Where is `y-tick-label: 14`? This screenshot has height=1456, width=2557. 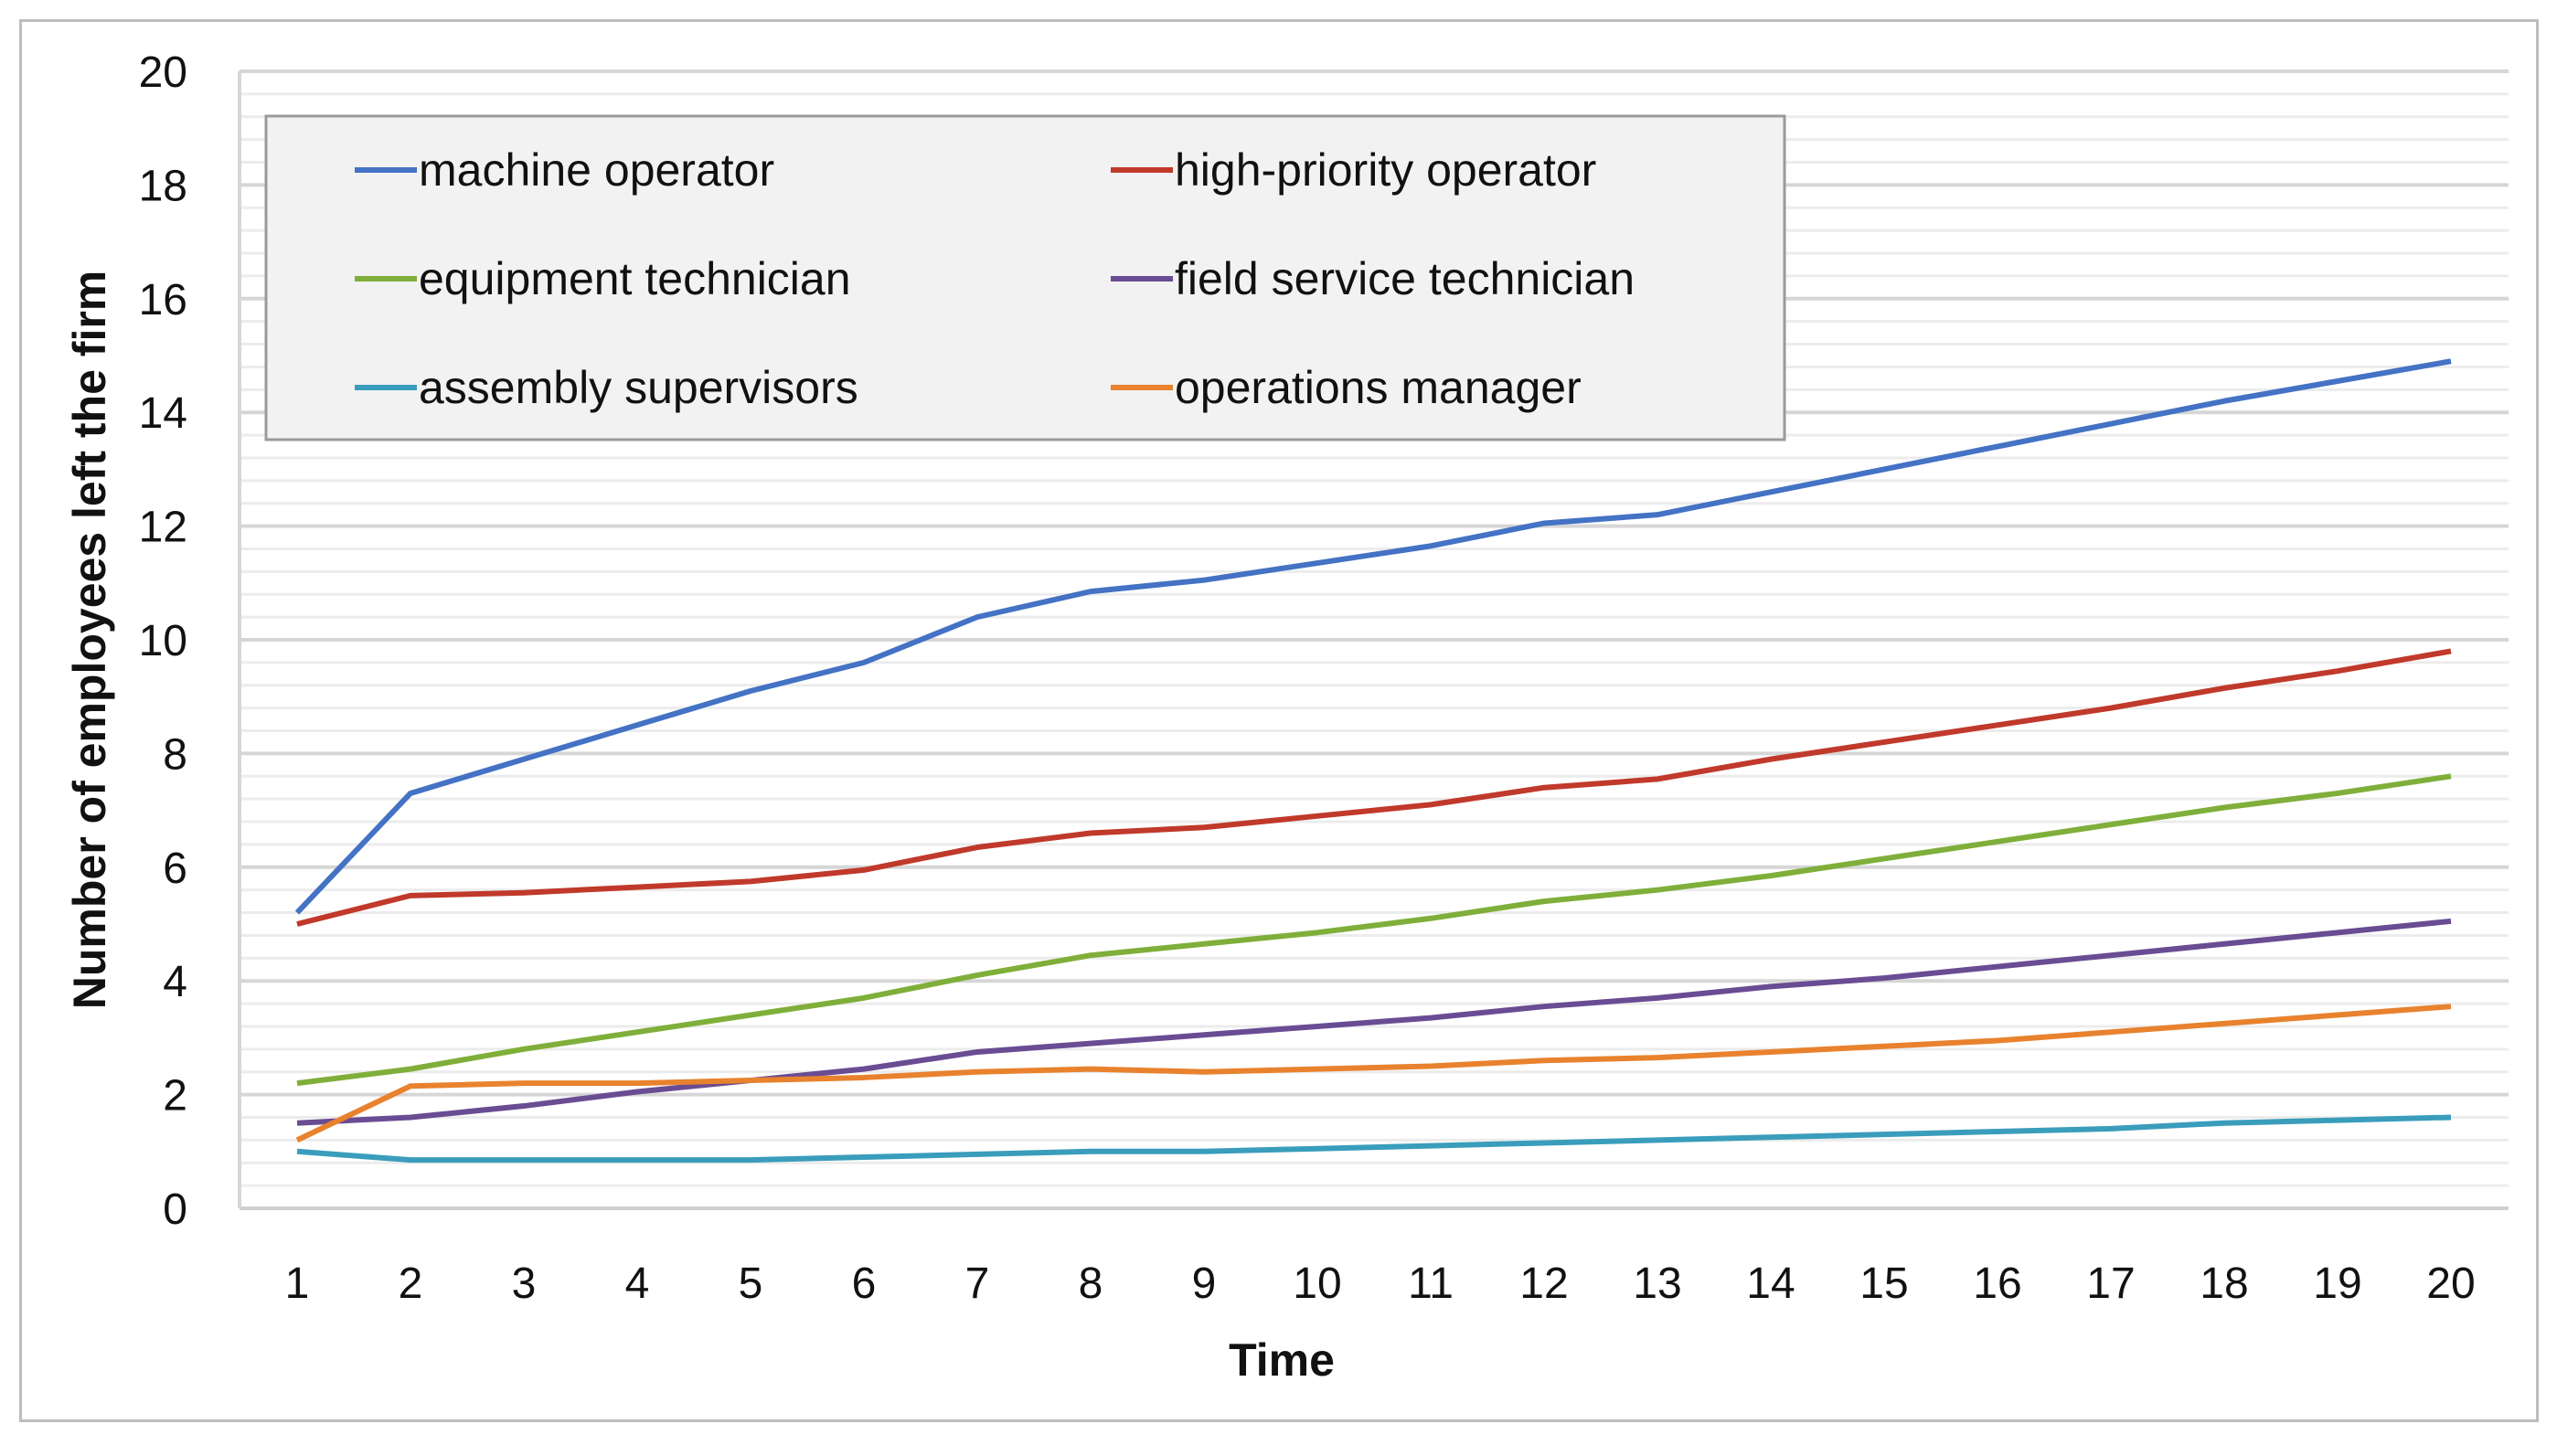 y-tick-label: 14 is located at coordinates (163, 414).